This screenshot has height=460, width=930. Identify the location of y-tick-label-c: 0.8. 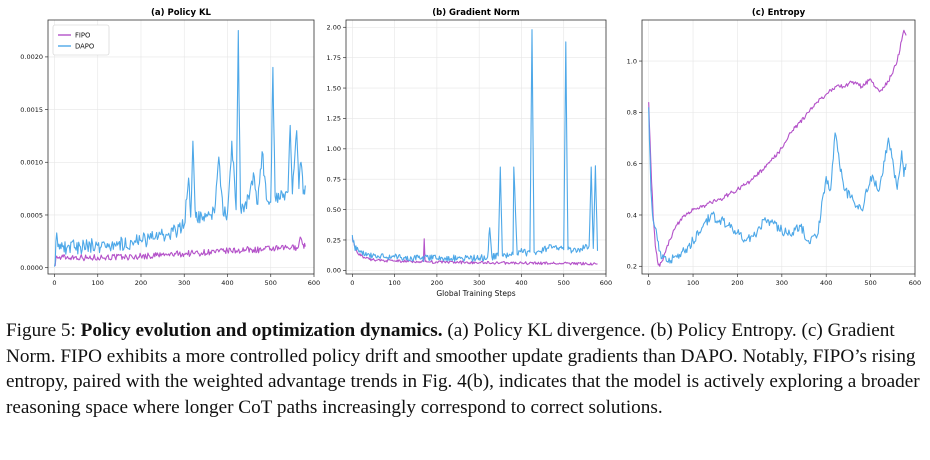
(632, 113).